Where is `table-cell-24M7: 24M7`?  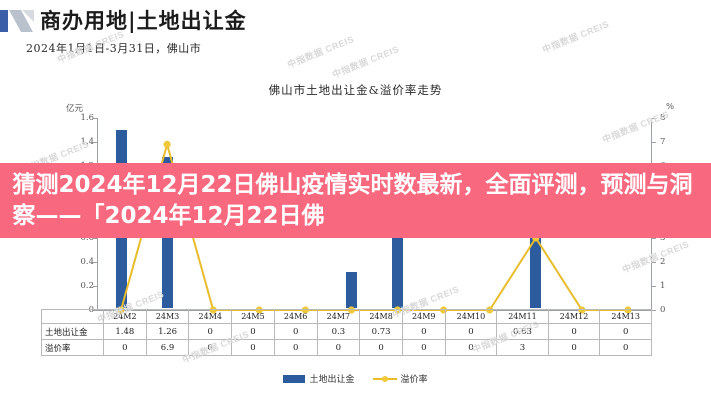
table-cell-24M7: 24M7 is located at coordinates (338, 316).